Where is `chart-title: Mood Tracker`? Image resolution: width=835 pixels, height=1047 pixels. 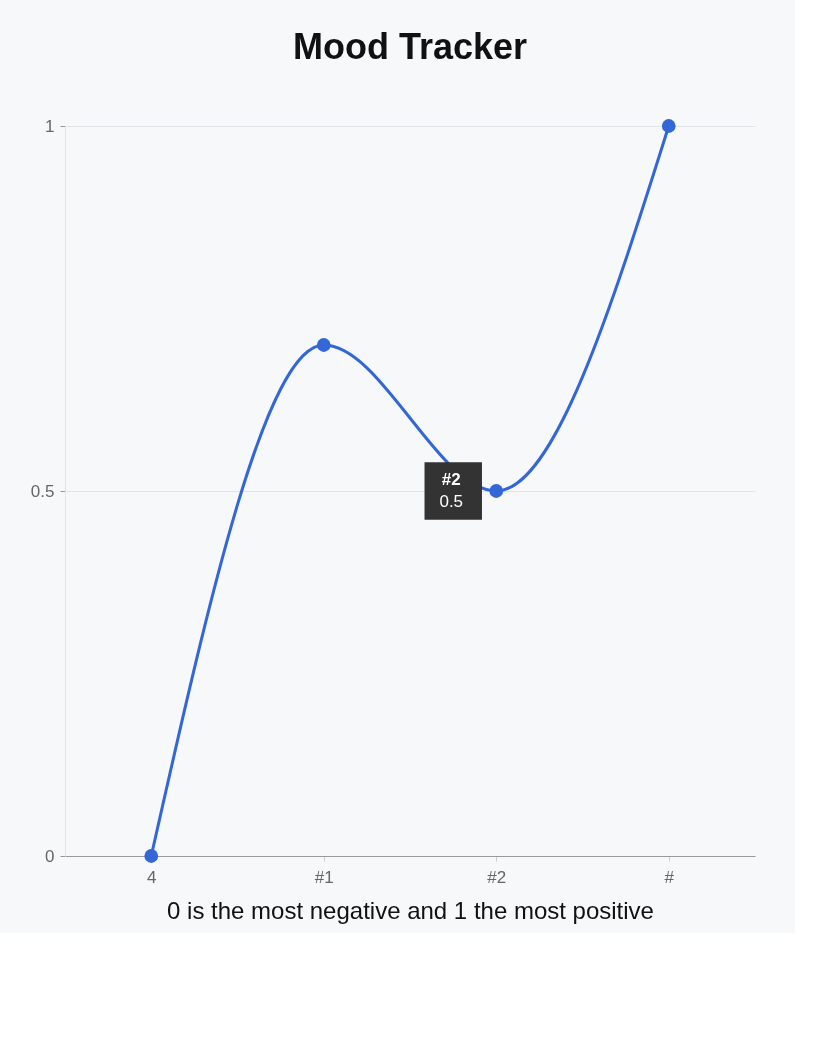
chart-title: Mood Tracker is located at coordinates (410, 46).